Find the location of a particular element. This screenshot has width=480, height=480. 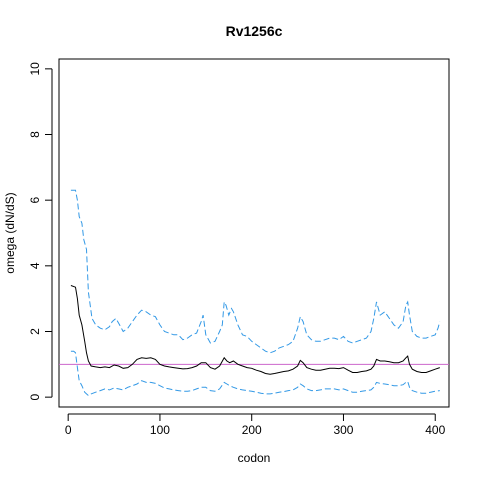

series-estimate-line is located at coordinates (255, 330).